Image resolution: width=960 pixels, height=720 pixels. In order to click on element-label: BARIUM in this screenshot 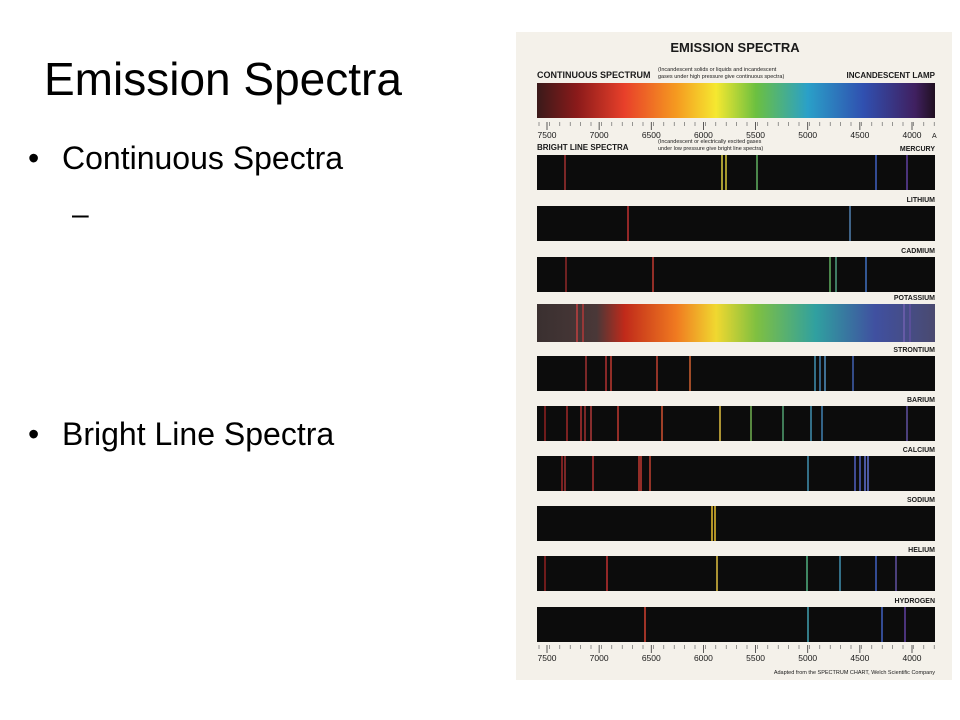, I will do `click(921, 400)`.